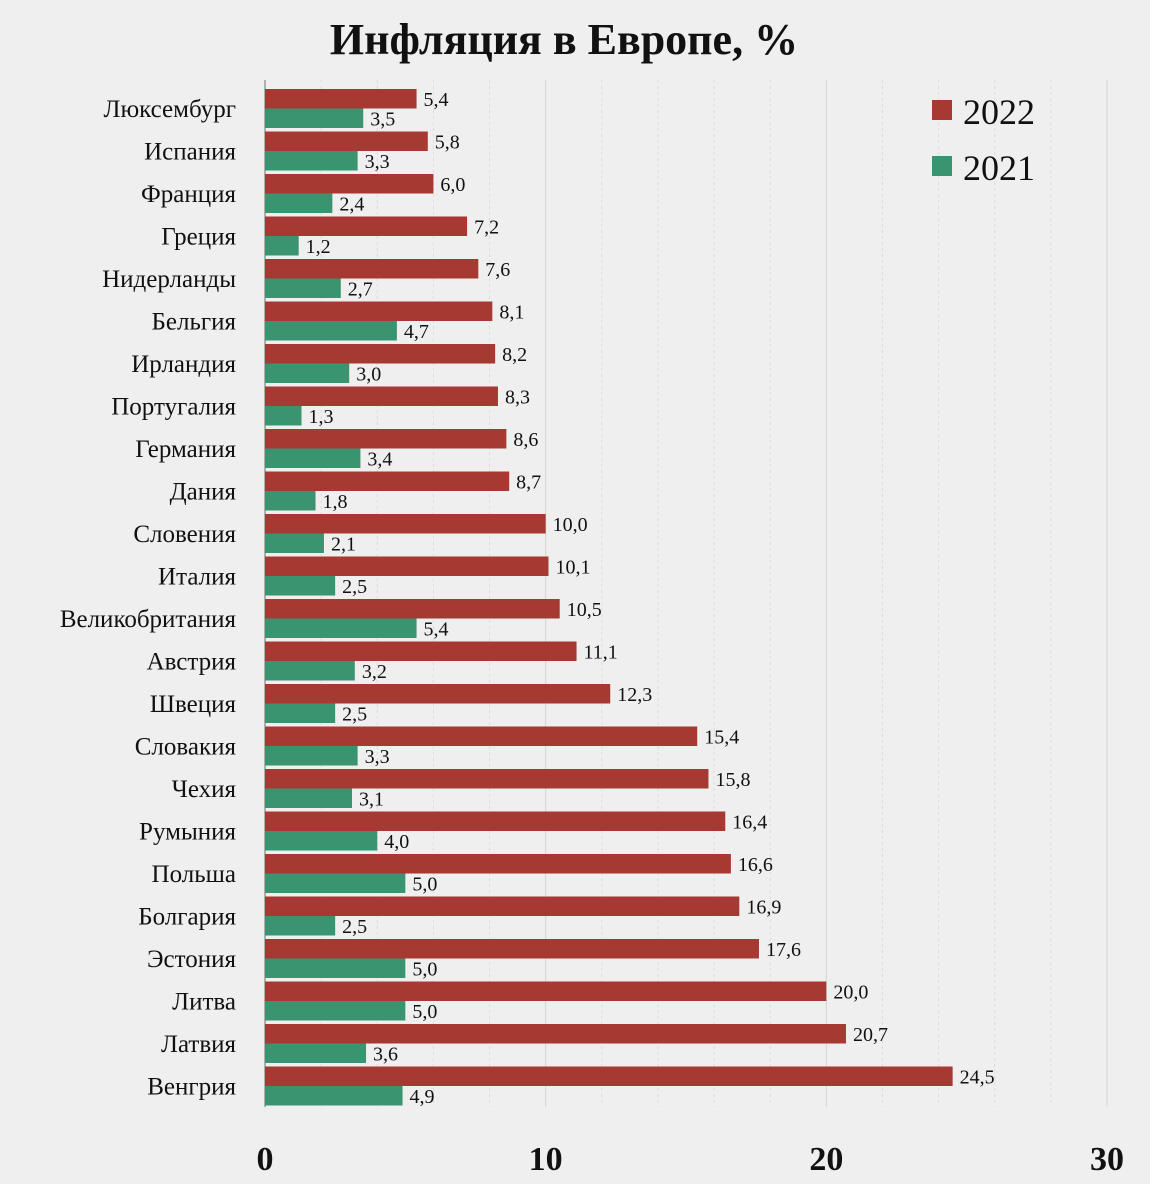 This screenshot has width=1150, height=1184. Describe the element at coordinates (194, 322) in the screenshot. I see `category-label: Бельгия` at that location.